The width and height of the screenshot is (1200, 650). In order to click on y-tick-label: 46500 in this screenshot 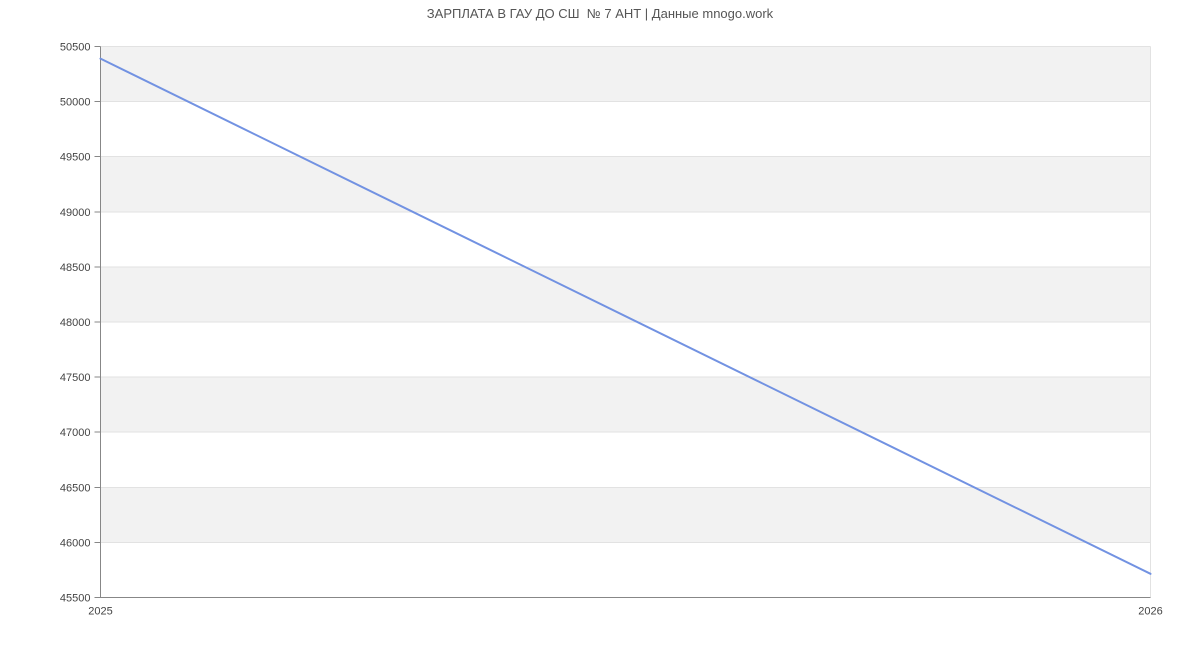, I will do `click(75, 488)`.